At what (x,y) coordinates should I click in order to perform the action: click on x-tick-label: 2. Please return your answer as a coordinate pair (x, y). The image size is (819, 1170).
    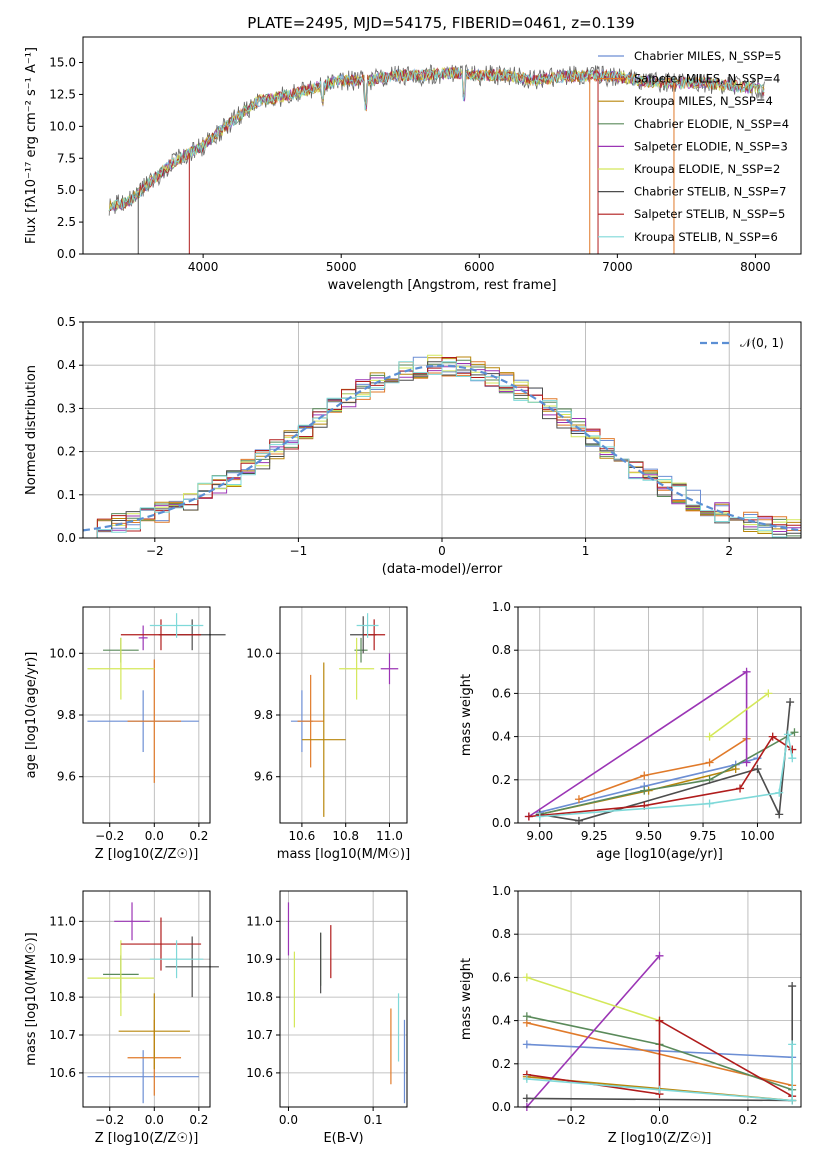
    Looking at the image, I should click on (729, 551).